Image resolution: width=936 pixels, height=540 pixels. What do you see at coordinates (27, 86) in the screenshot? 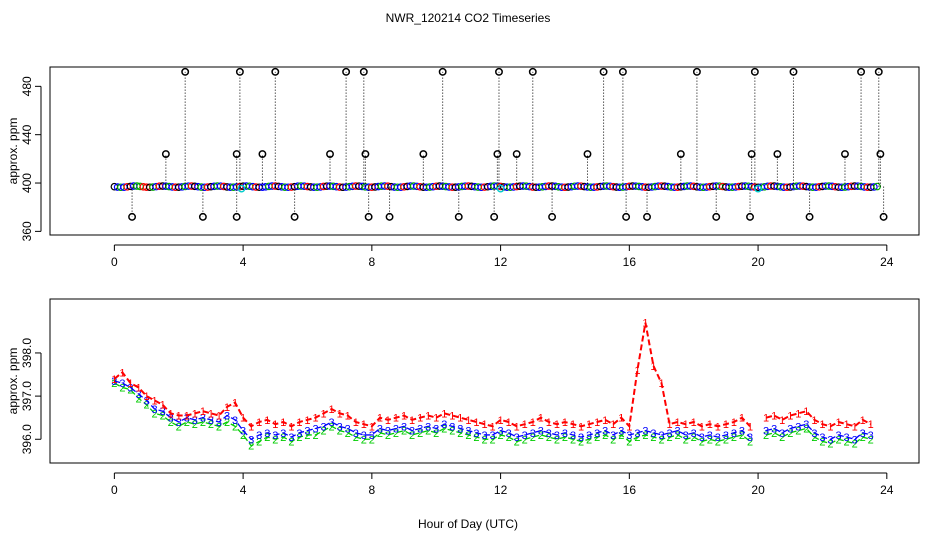
I see `top-y-tick-label: 480` at bounding box center [27, 86].